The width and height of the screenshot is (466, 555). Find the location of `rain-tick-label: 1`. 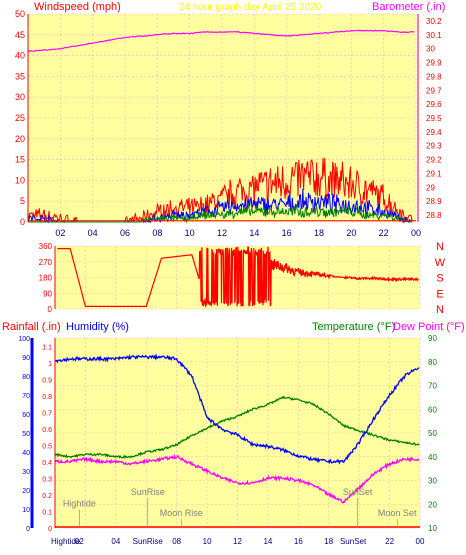

rain-tick-label: 1 is located at coordinates (50, 364).